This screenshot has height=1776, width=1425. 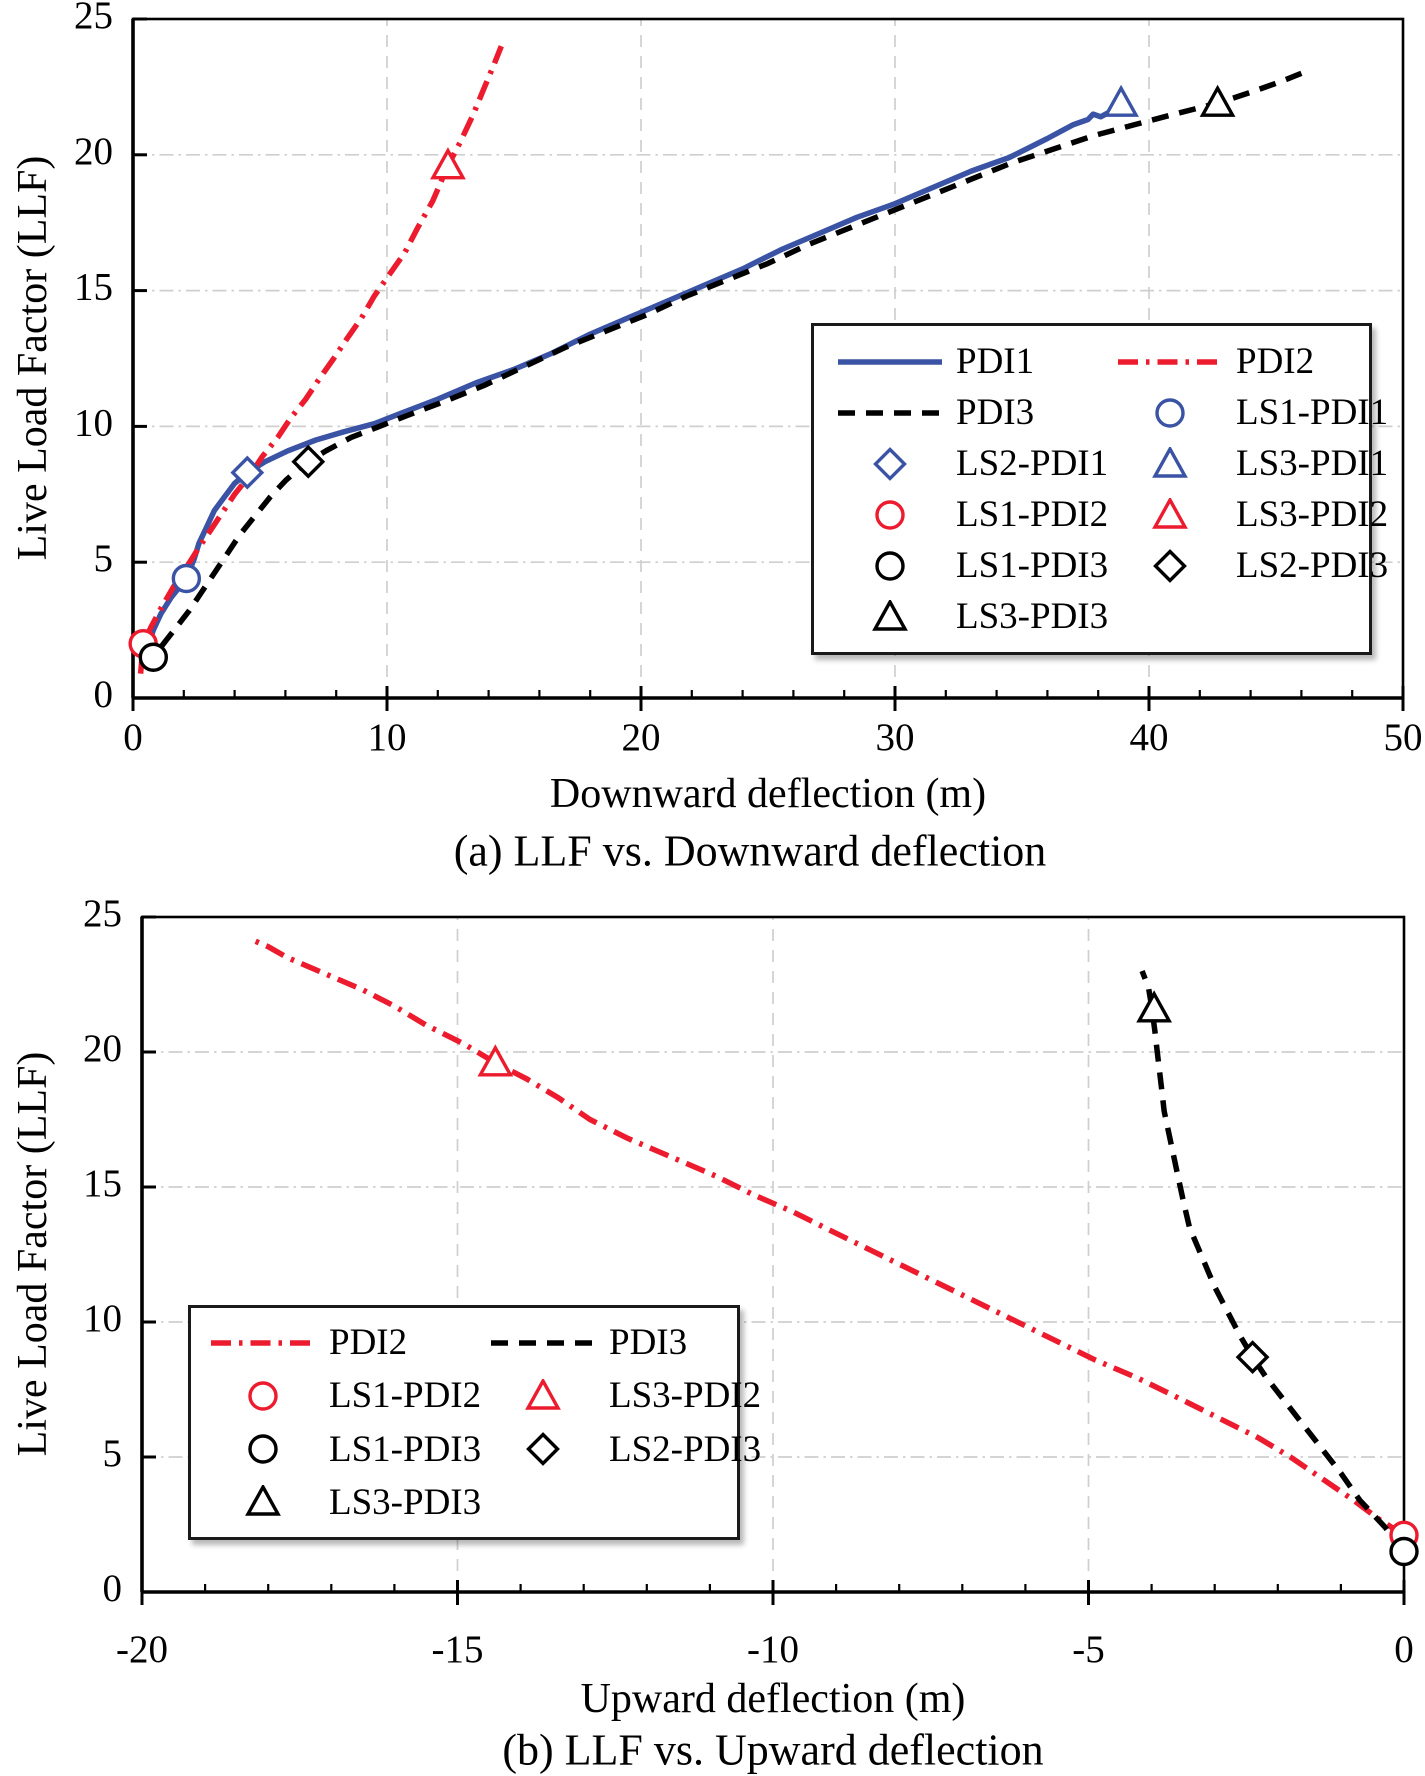 What do you see at coordinates (113, 1588) in the screenshot?
I see `y-tick-label-b-0: 0` at bounding box center [113, 1588].